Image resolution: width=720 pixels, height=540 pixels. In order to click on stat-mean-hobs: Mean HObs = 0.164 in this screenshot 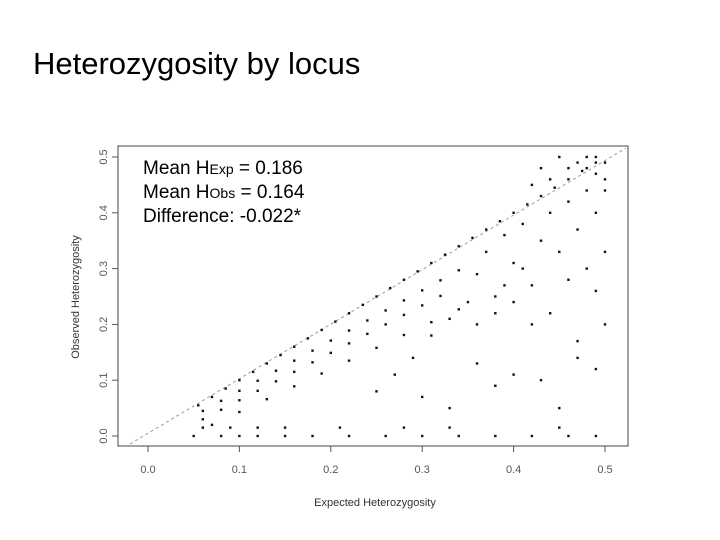, I will do `click(223, 193)`.